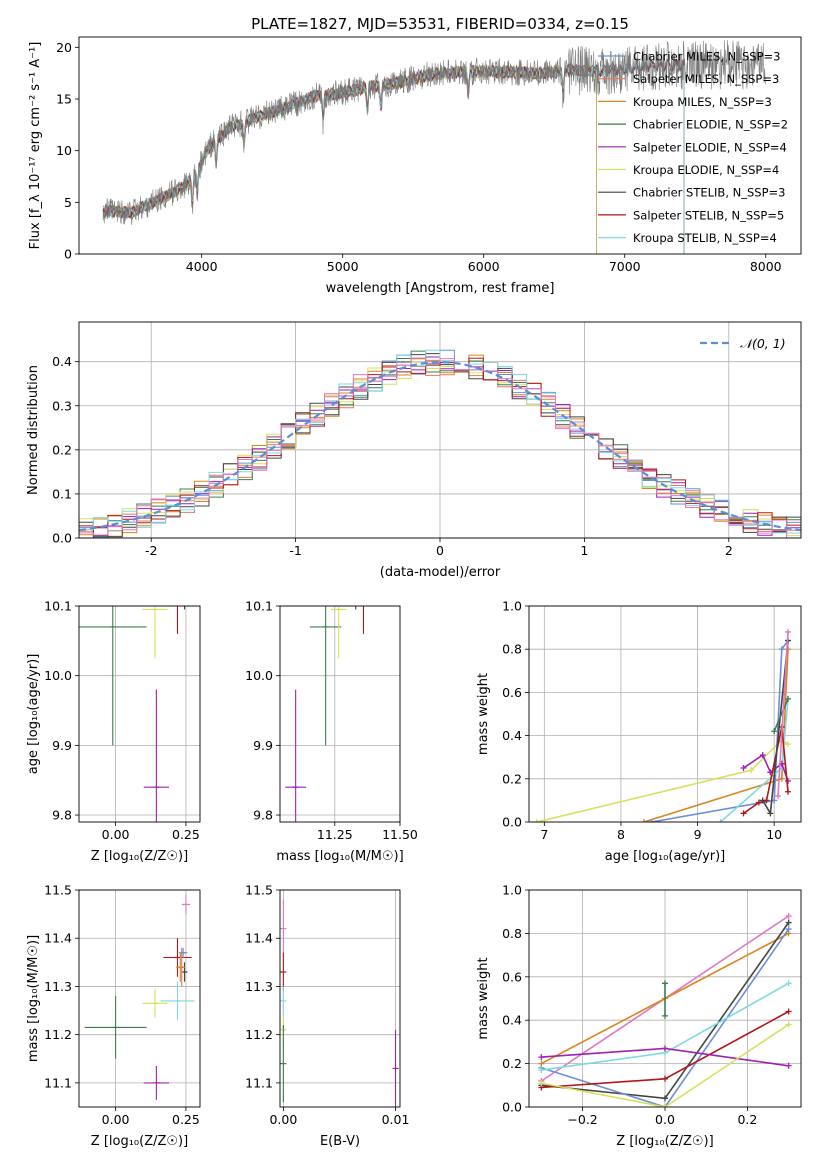 This screenshot has height=1170, width=819. I want to click on spectrum-plot, so click(434, 147).